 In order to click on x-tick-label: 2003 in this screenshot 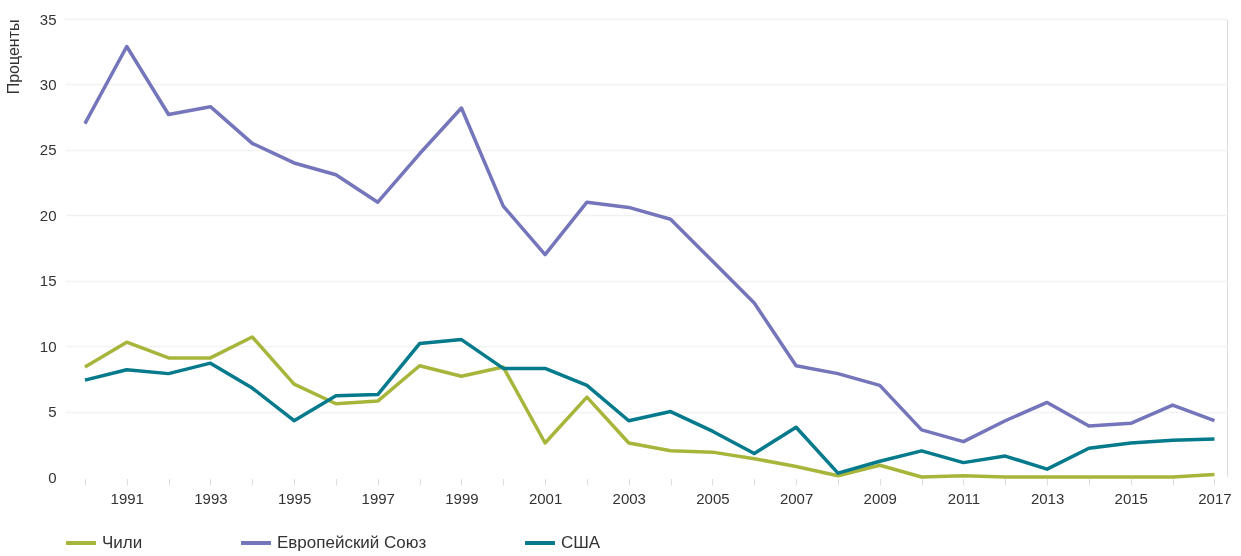, I will do `click(629, 498)`.